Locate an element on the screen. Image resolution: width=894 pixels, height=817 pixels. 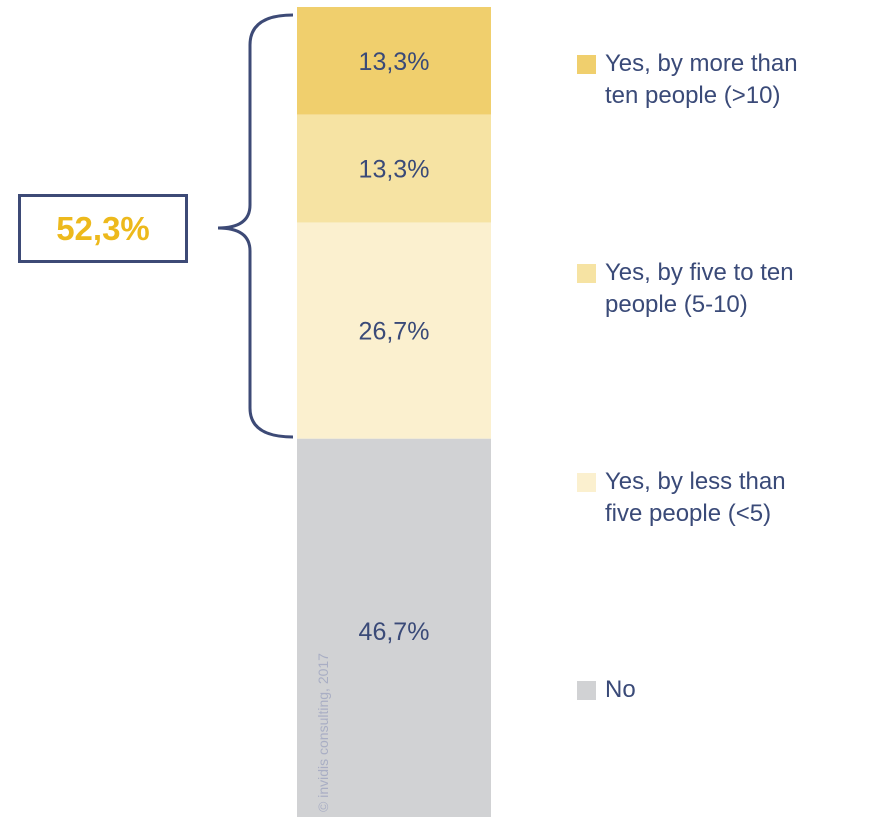
copyright-text: © invidis consulting, 2017 is located at coordinates (323, 732).